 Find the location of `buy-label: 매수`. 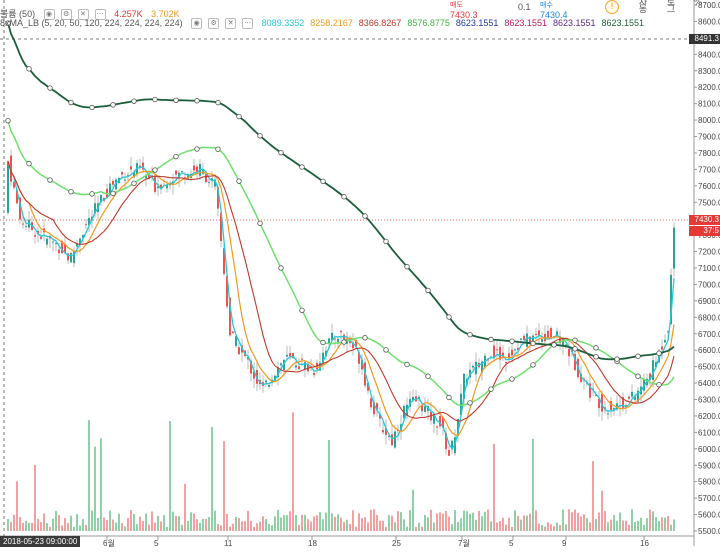

buy-label: 매수 is located at coordinates (546, 5).